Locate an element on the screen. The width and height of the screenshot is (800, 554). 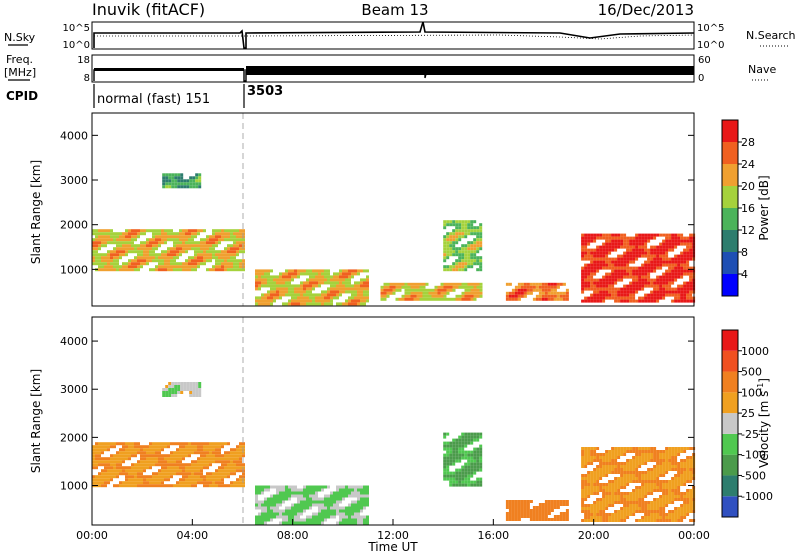
colorbar-tick-label: 24 is located at coordinates (748, 164).